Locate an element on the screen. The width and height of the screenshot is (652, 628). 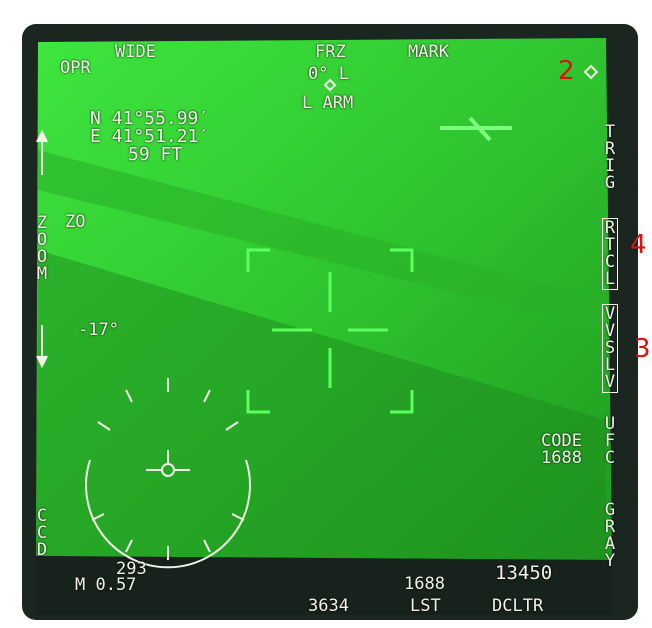
elevation: 59 FT is located at coordinates (155, 154).